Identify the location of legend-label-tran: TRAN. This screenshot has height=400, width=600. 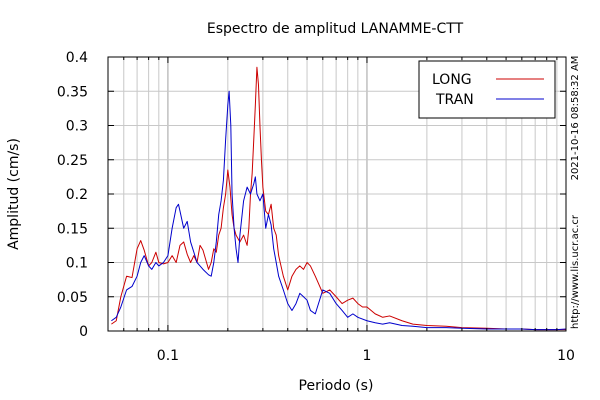
(454, 100).